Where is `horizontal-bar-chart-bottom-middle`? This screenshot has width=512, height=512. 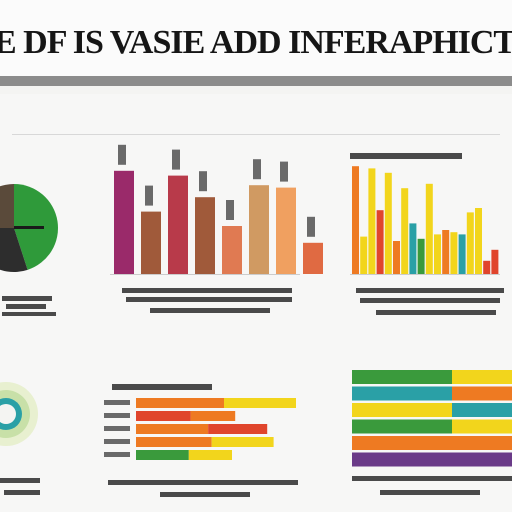 horizontal-bar-chart-bottom-middle is located at coordinates (200, 429).